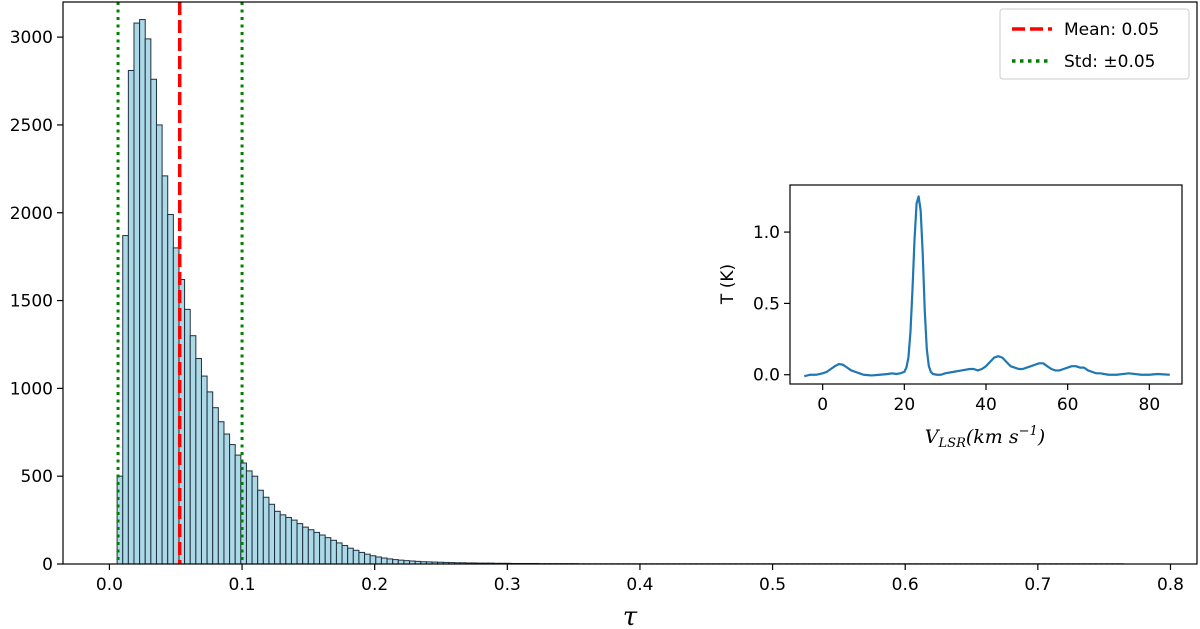  I want to click on main-y-ticks: 0 500 1000 1500 2000 2500 3000, so click(36, 301).